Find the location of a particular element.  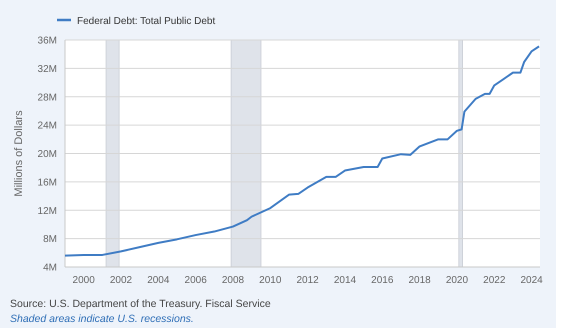

y-axis-title: Millions of Dollars is located at coordinates (19, 153).